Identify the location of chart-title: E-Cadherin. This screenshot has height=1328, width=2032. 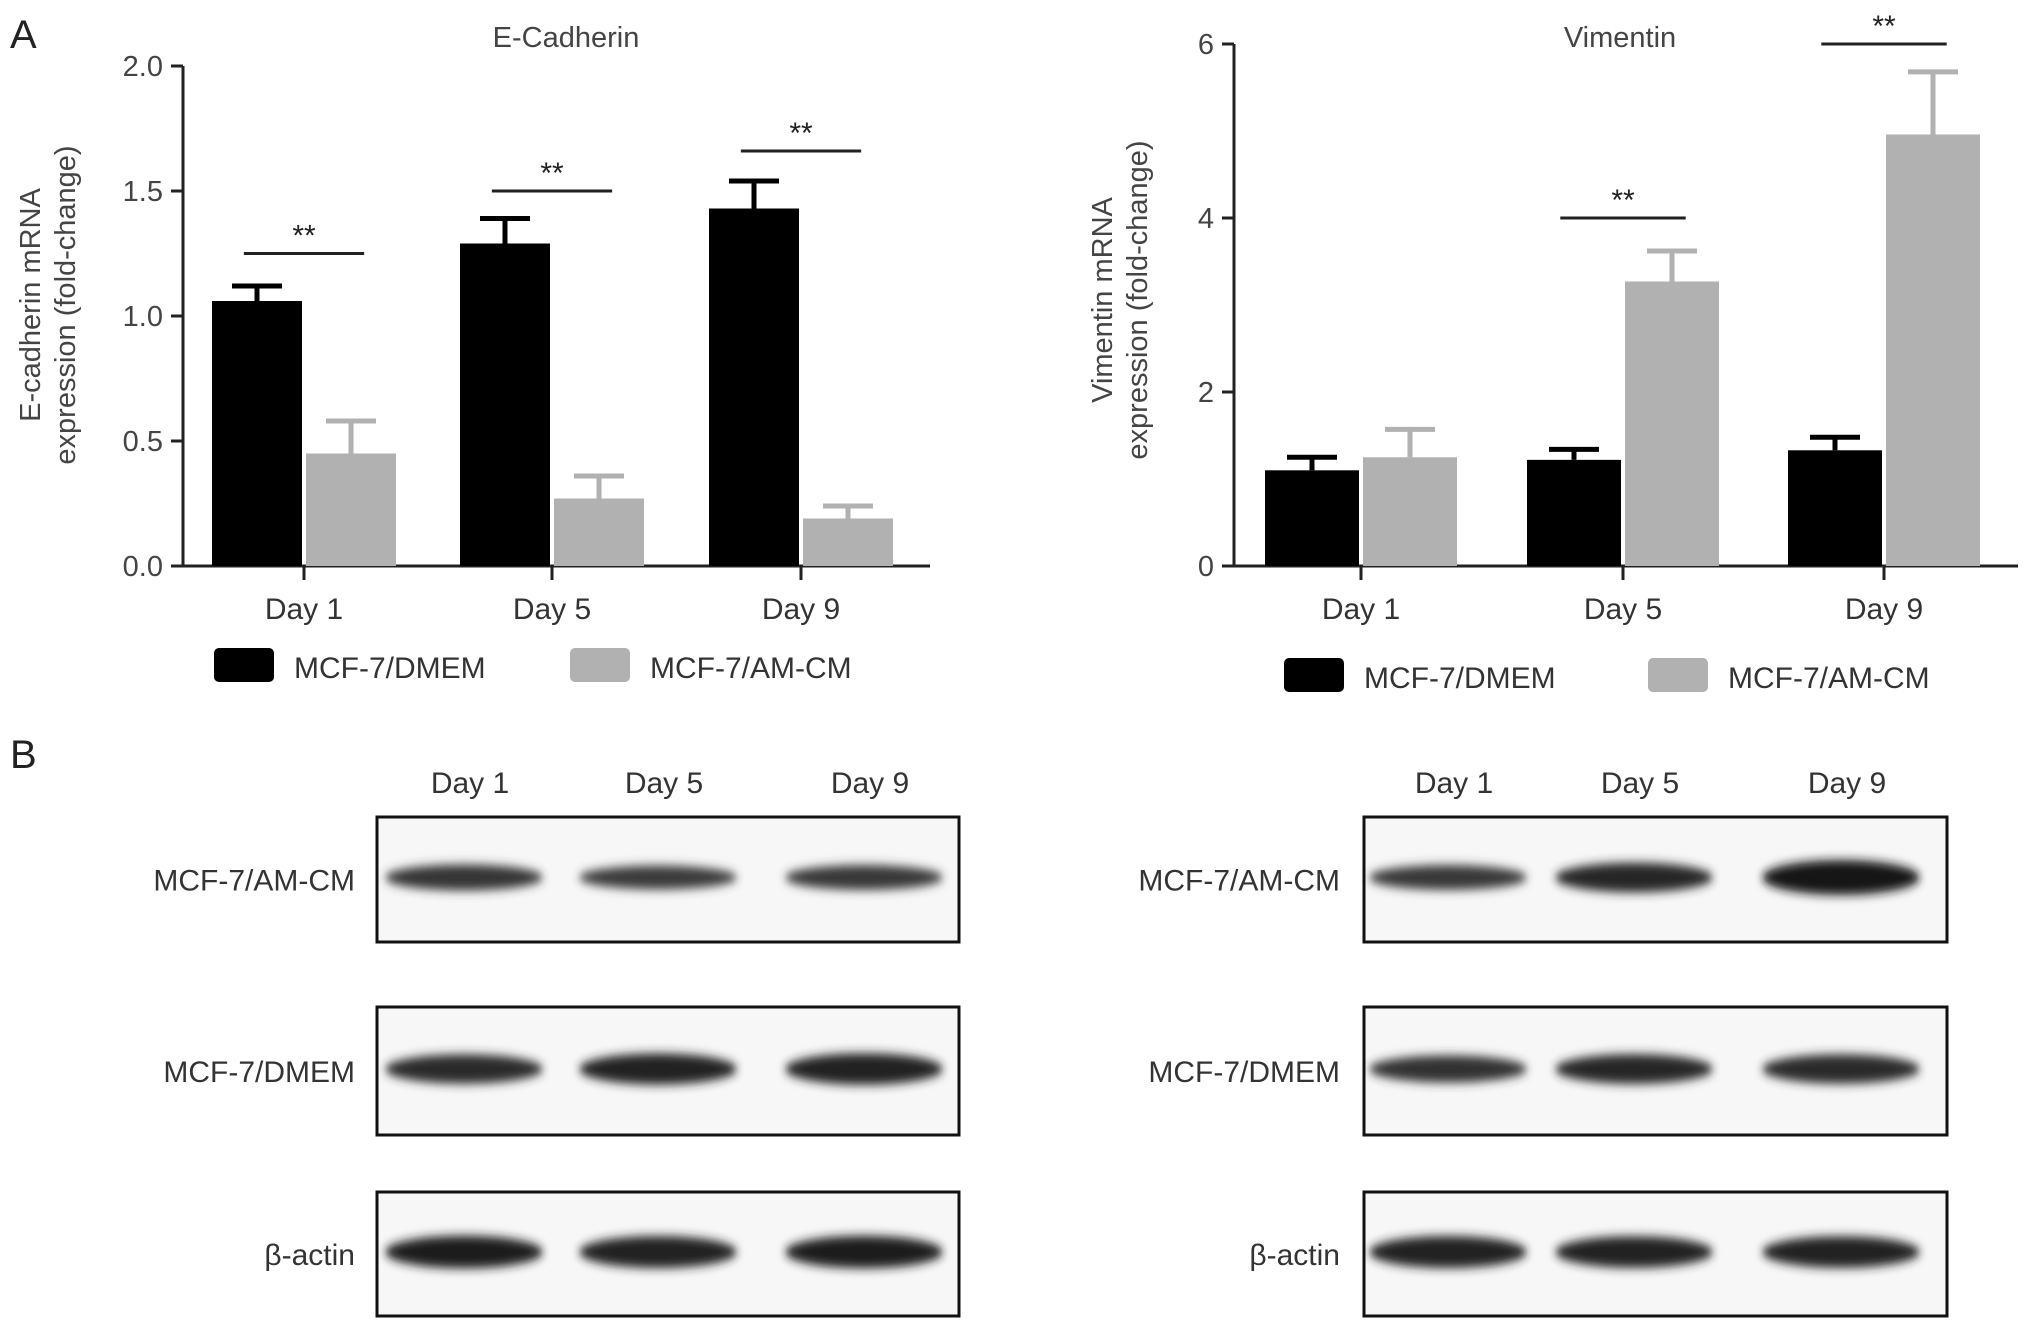
(566, 38).